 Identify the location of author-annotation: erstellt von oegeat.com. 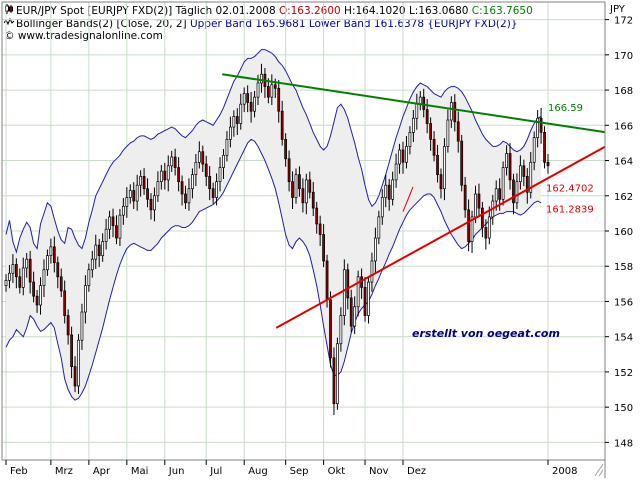
(486, 333).